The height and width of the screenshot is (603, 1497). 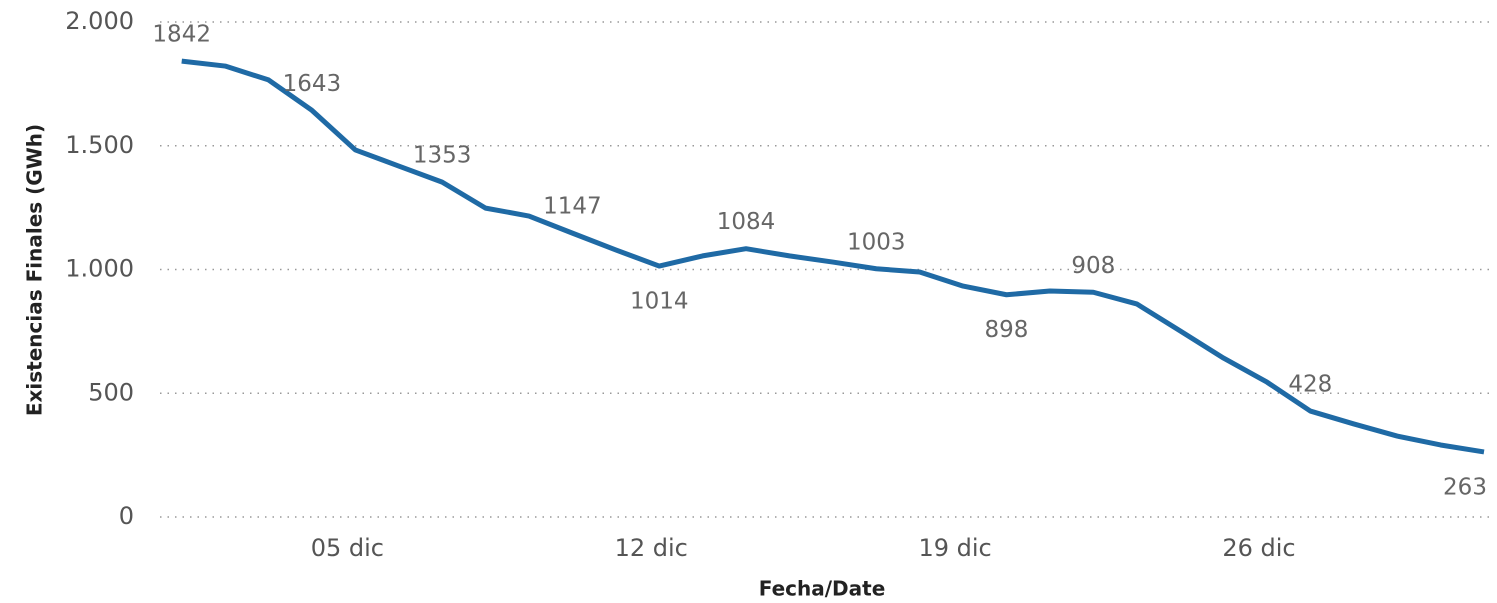 What do you see at coordinates (35, 270) in the screenshot?
I see `y-axis-title: Existencias Finales (GWh)` at bounding box center [35, 270].